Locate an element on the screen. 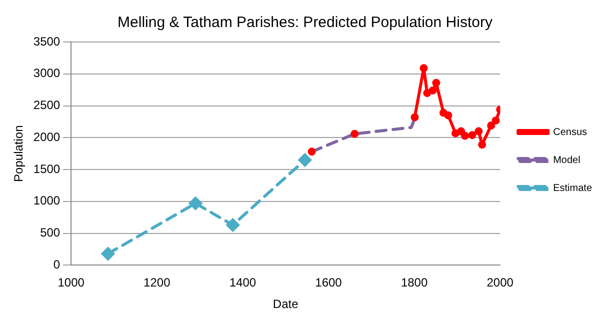  legend-label: Model is located at coordinates (566, 160).